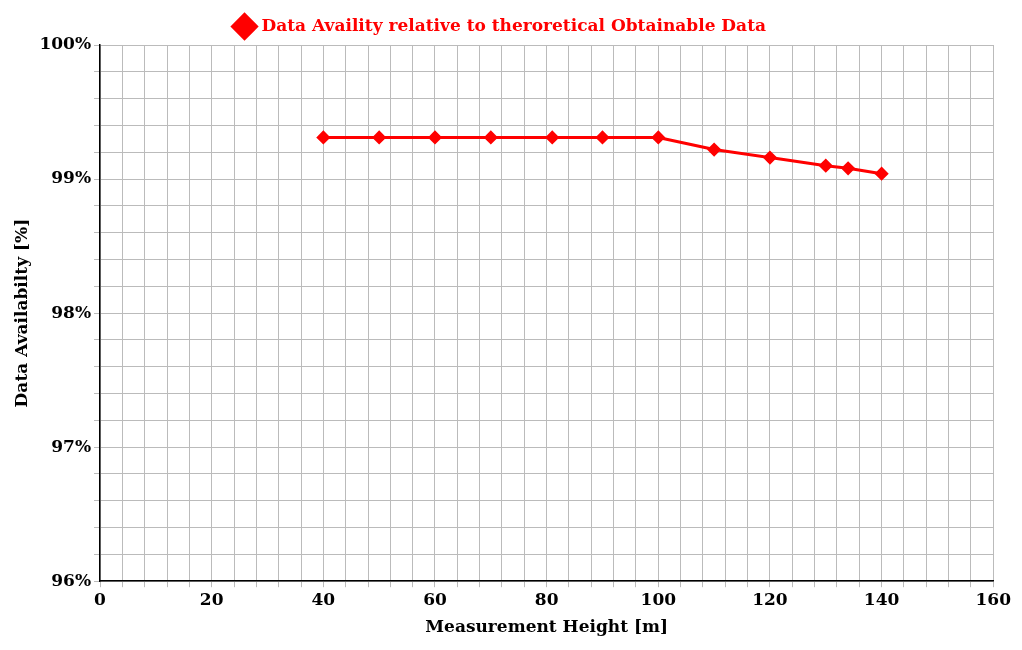 The height and width of the screenshot is (650, 1022). I want to click on y-tick-label: 100%, so click(65, 43).